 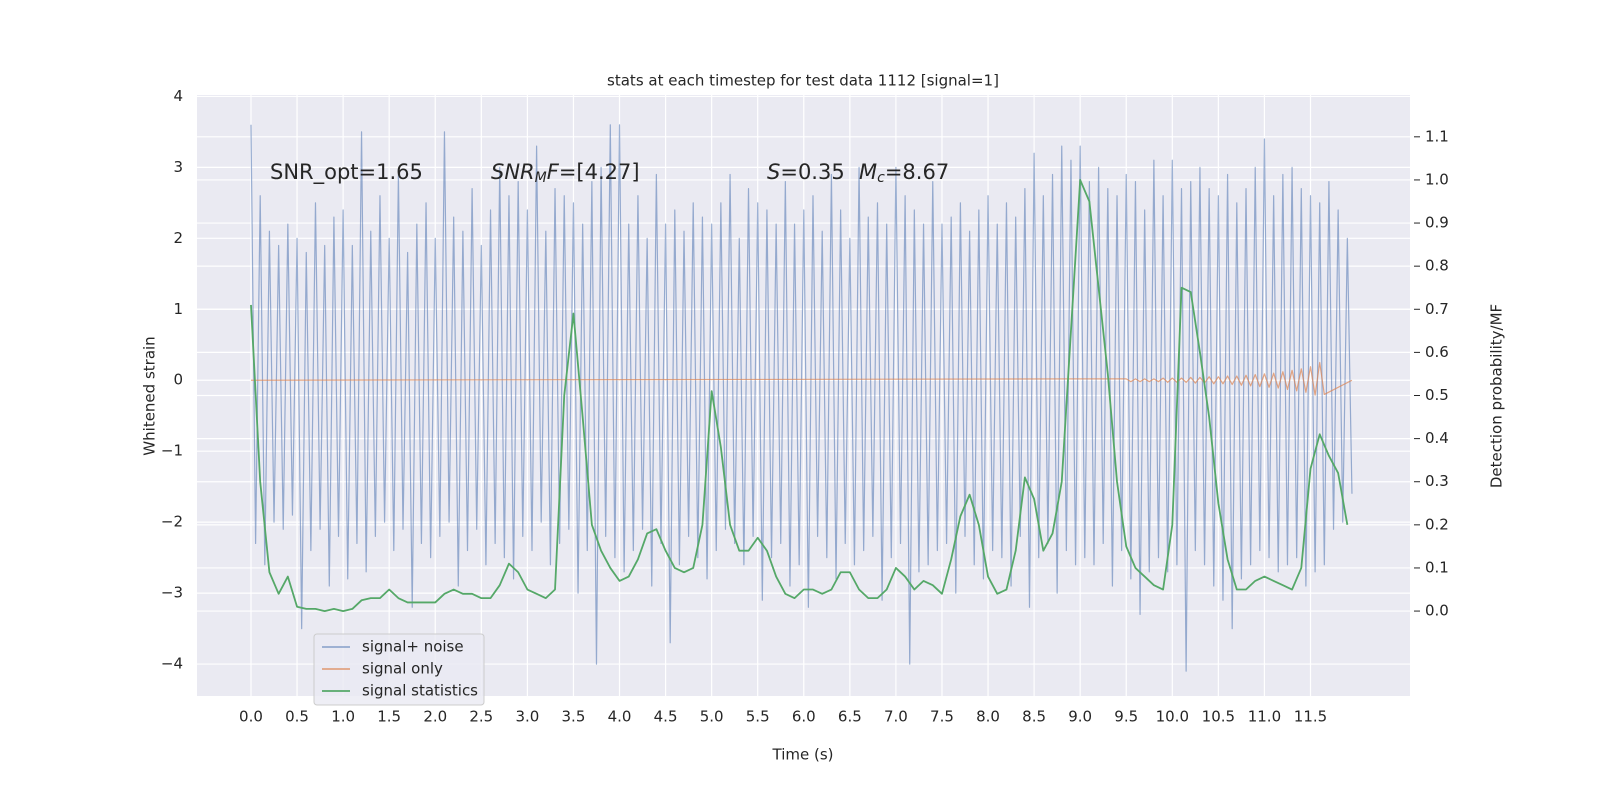 I want to click on x-tick-label: 9.5, so click(x=1126, y=717).